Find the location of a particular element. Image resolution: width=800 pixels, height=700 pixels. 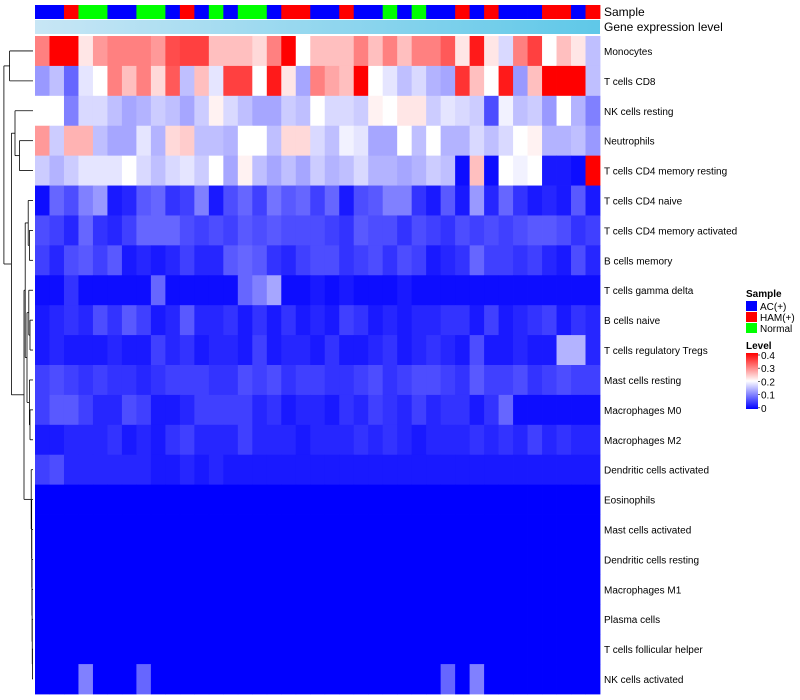

sample-annotation-bar is located at coordinates (318, 12).